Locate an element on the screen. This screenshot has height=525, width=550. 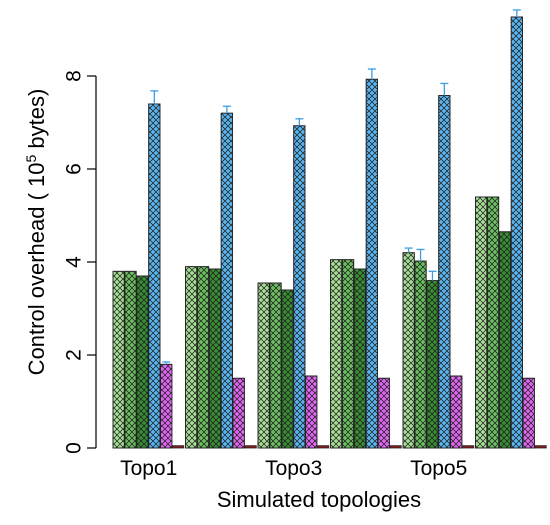
x-axis: Topo1 Topo3 Topo5 is located at coordinates (293, 468).